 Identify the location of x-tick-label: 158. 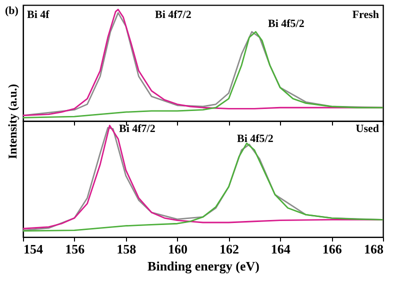
(126, 249).